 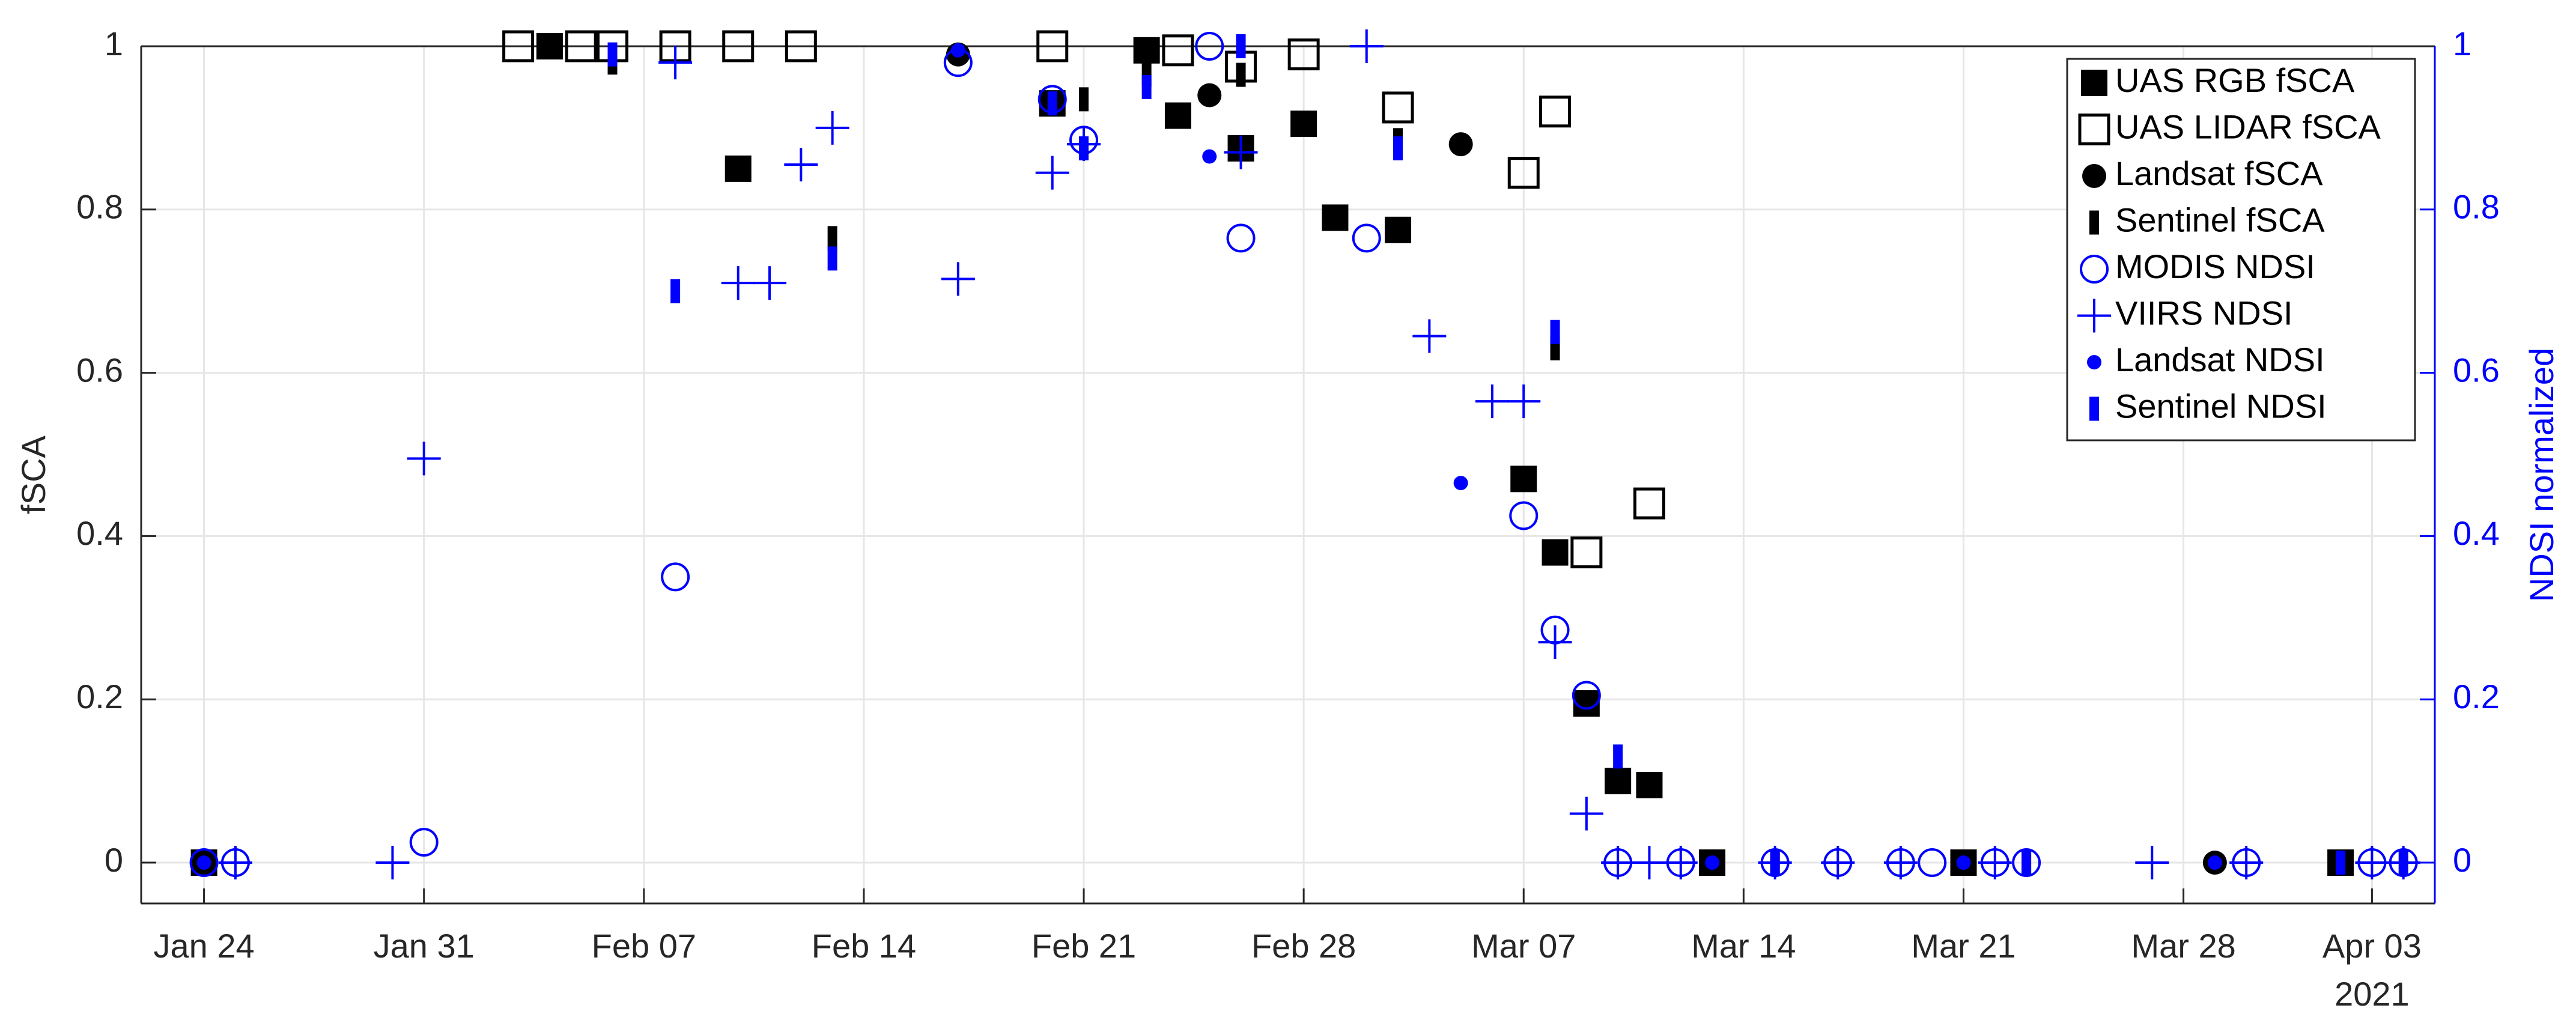 What do you see at coordinates (2462, 860) in the screenshot?
I see `y2-tick-label: 0` at bounding box center [2462, 860].